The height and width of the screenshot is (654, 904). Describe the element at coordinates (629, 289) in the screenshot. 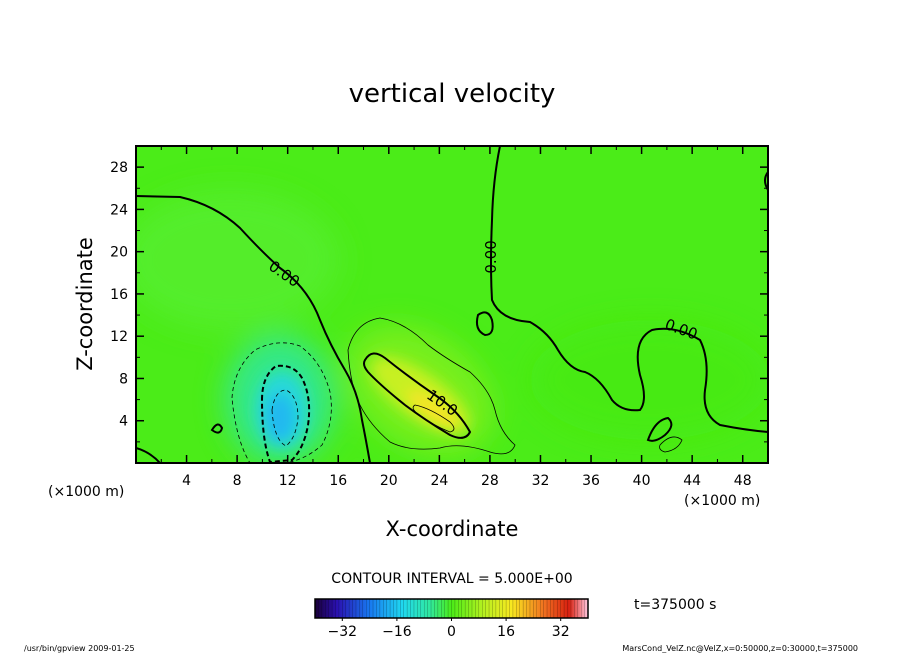

I see `contour-zero-middle` at that location.